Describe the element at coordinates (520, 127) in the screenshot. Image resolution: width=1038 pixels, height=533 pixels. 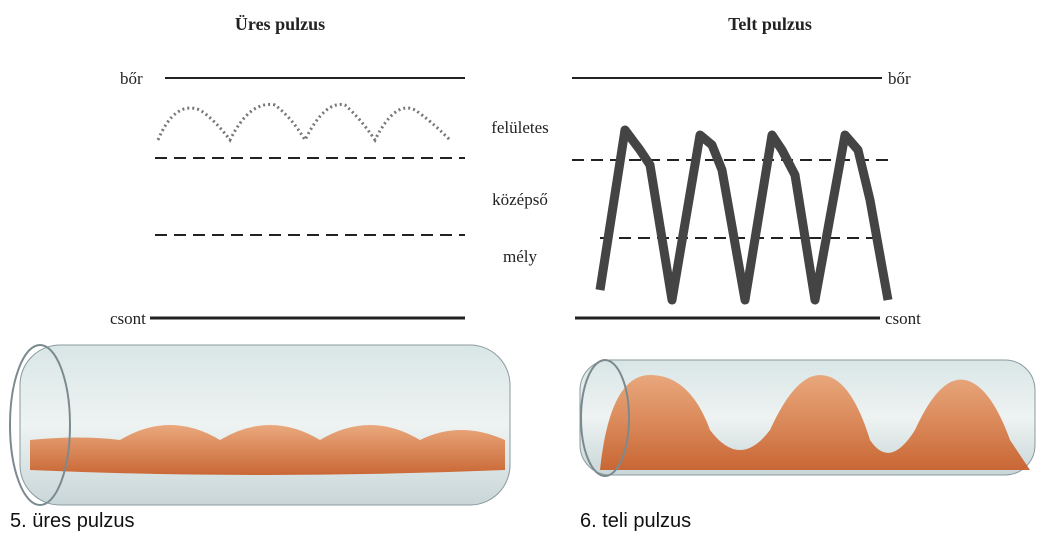
I see `depth-label: felületes` at that location.